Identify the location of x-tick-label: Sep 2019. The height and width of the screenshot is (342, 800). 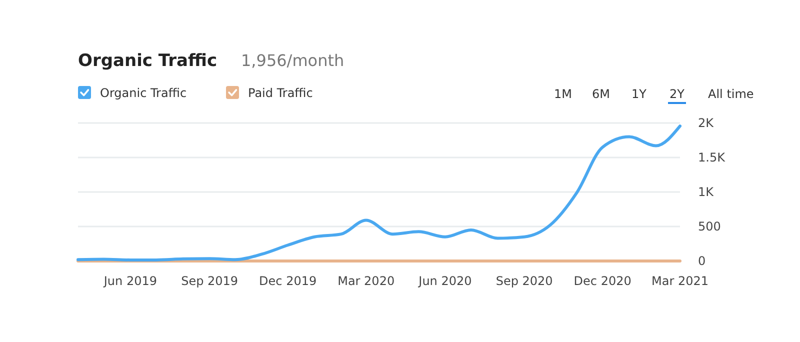
(209, 281).